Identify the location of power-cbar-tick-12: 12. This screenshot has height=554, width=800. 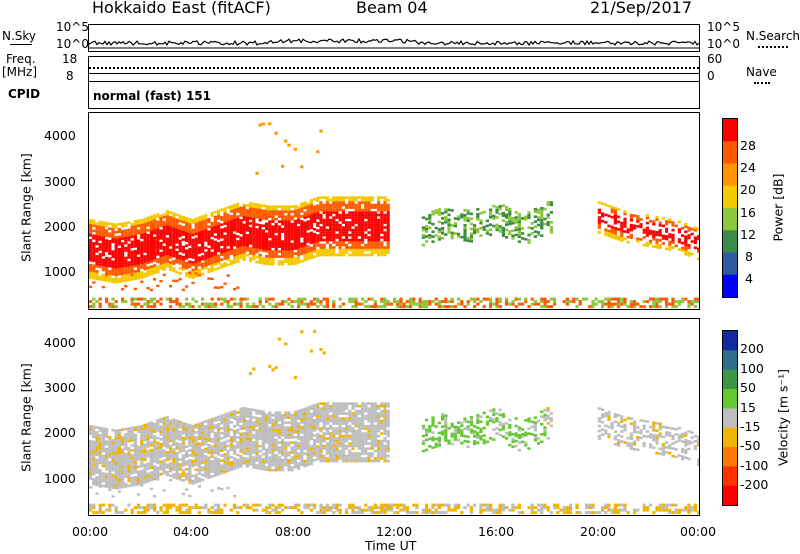
(748, 234).